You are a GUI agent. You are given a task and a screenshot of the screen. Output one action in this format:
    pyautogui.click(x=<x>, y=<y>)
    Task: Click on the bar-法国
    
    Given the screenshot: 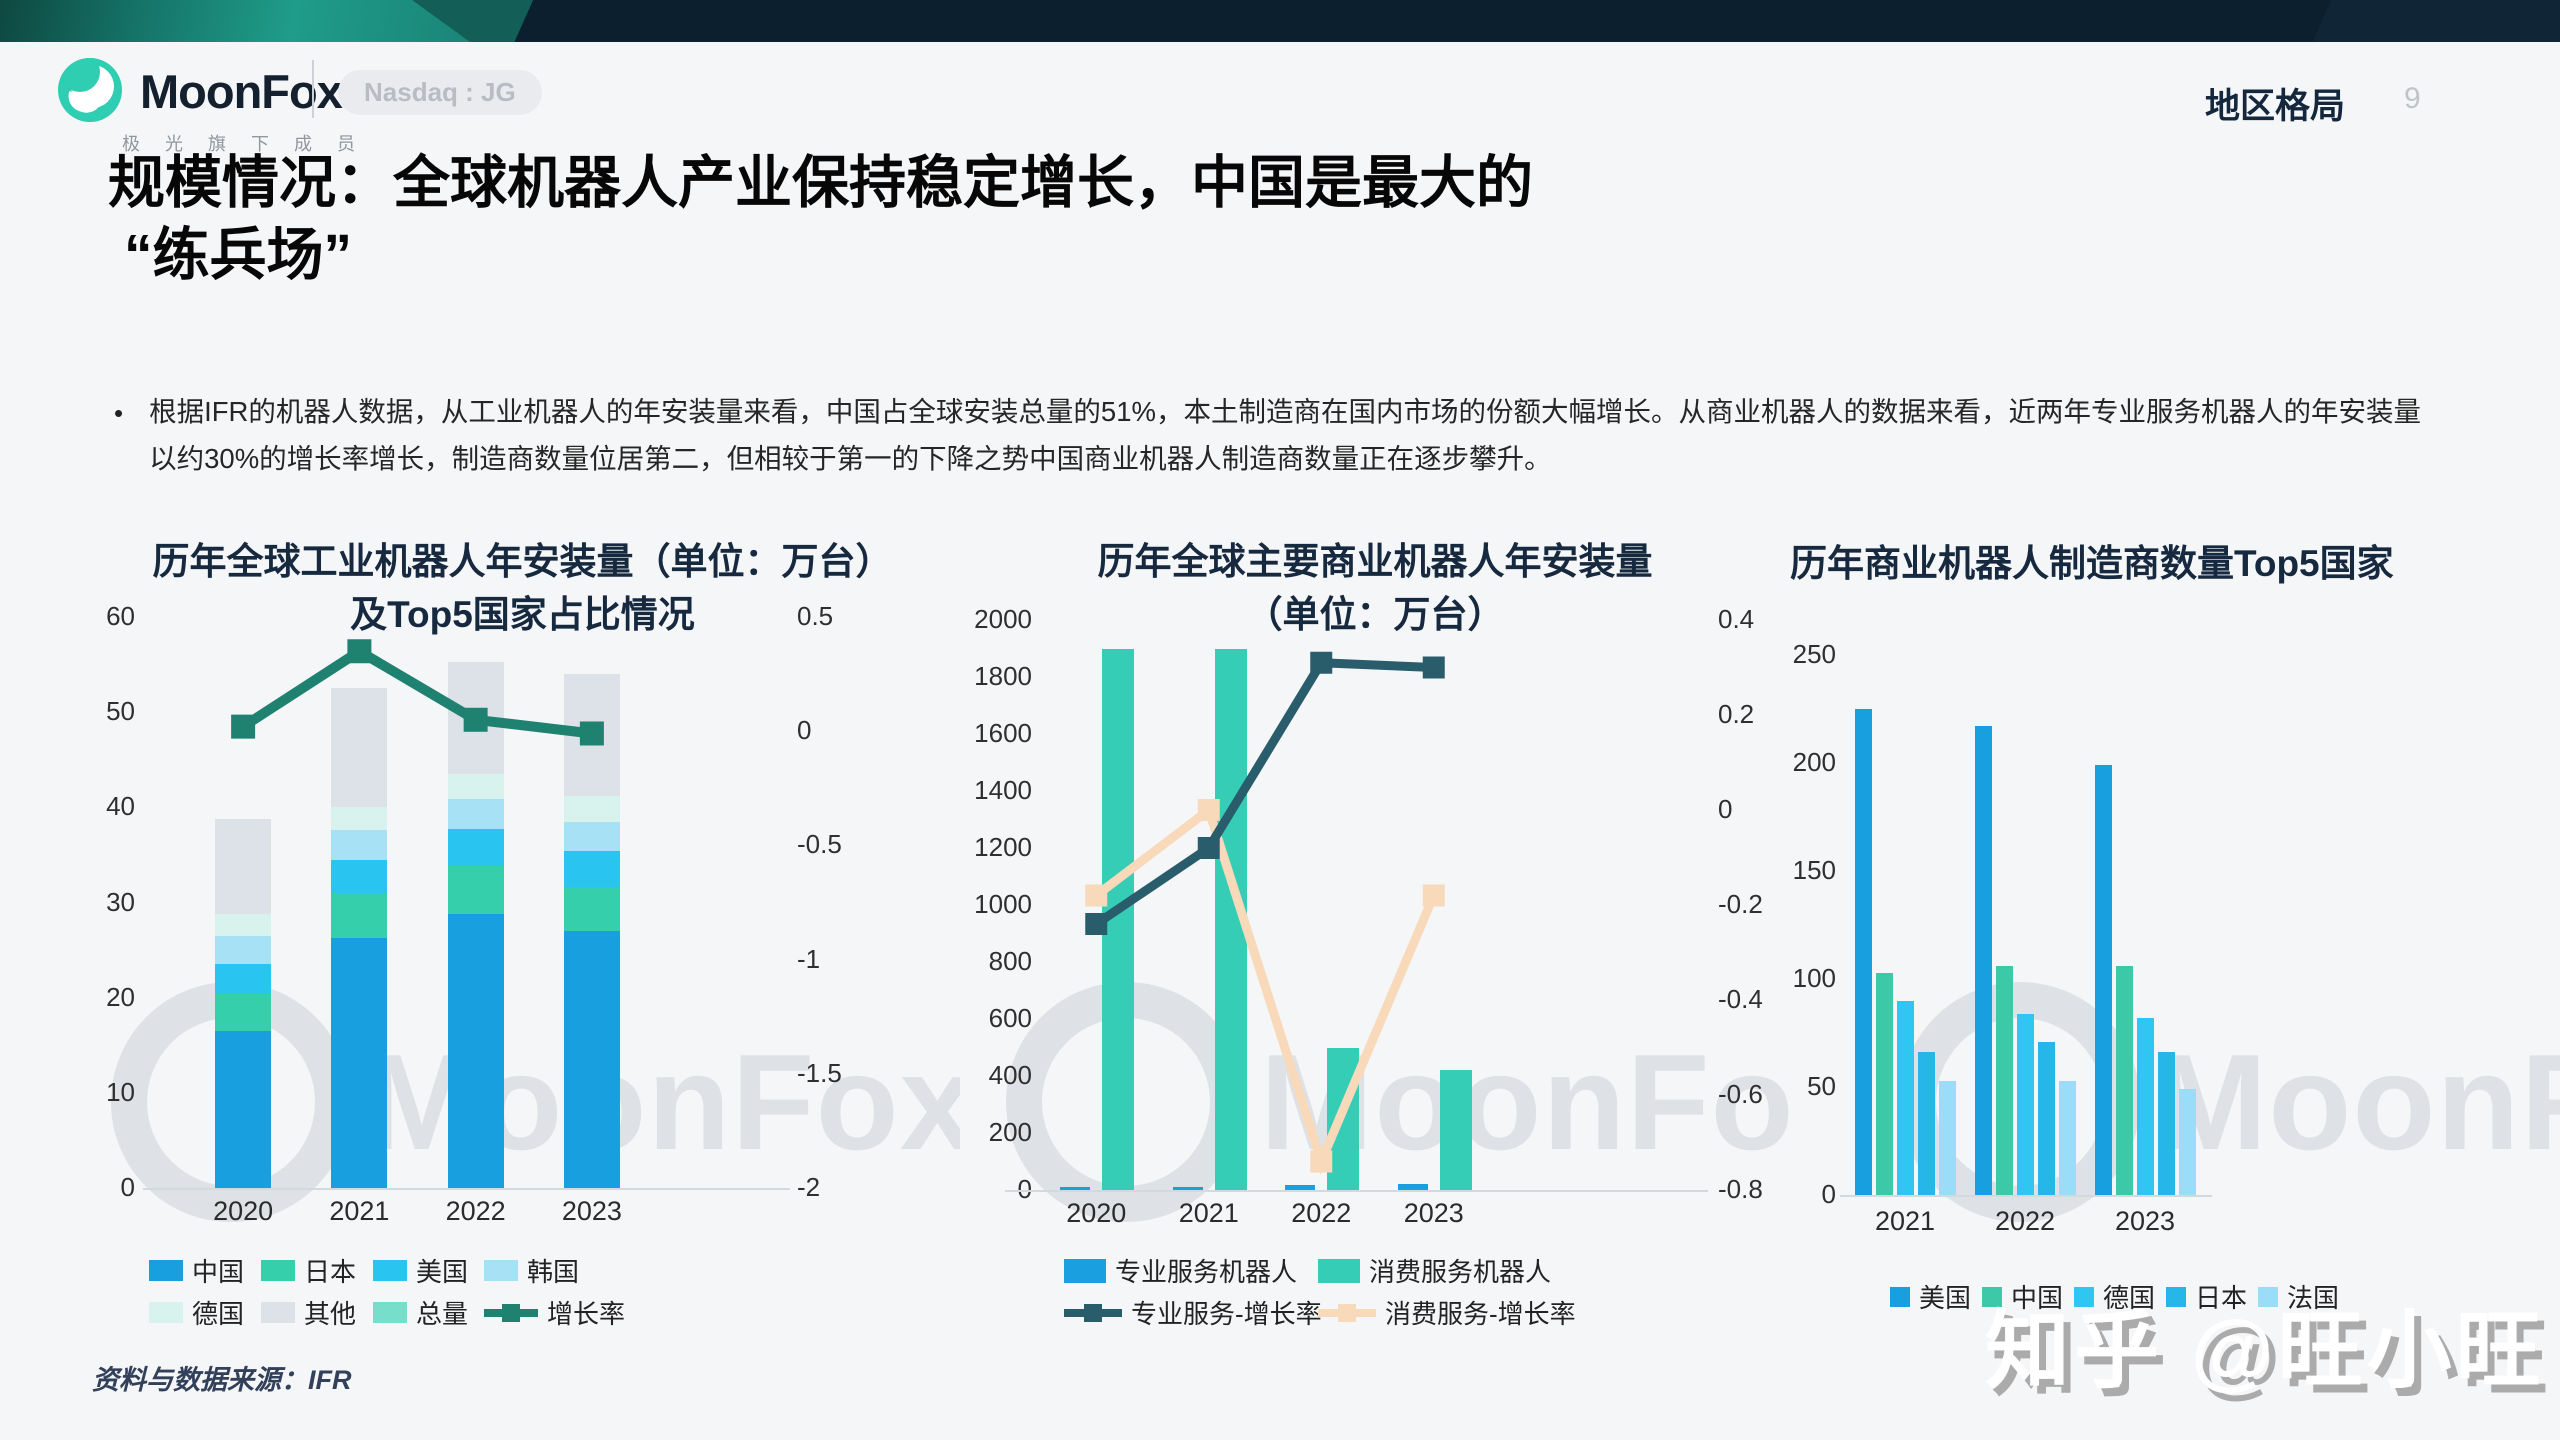 What is the action you would take?
    pyautogui.click(x=2067, y=1137)
    